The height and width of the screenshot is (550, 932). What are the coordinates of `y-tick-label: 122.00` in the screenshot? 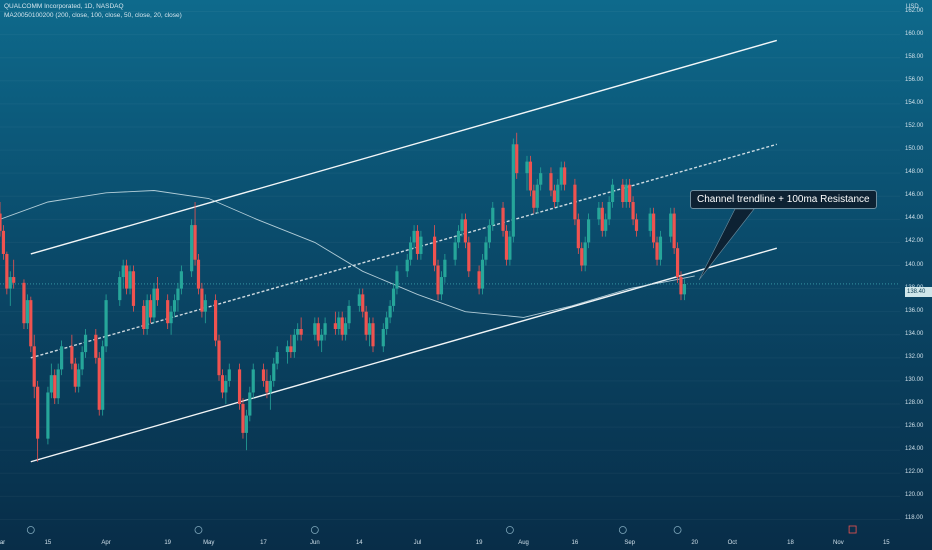 It's located at (914, 472).